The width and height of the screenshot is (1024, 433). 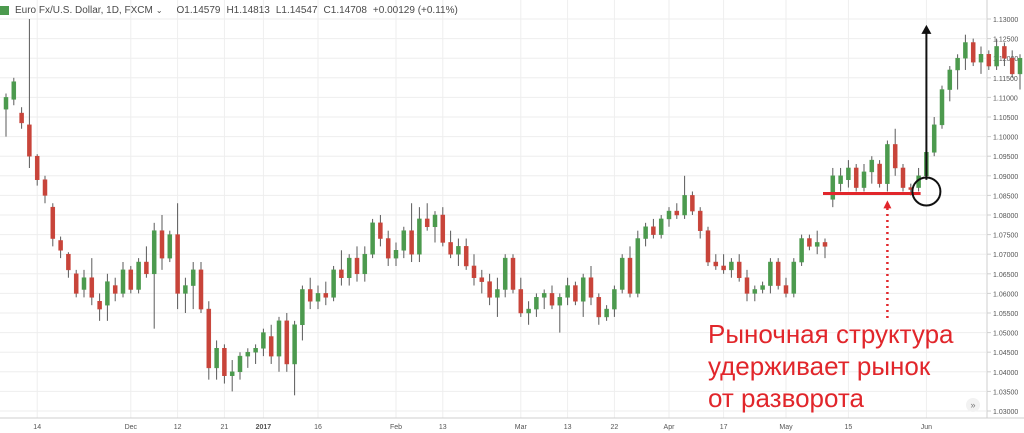 What do you see at coordinates (786, 427) in the screenshot?
I see `time-tick-label: May` at bounding box center [786, 427].